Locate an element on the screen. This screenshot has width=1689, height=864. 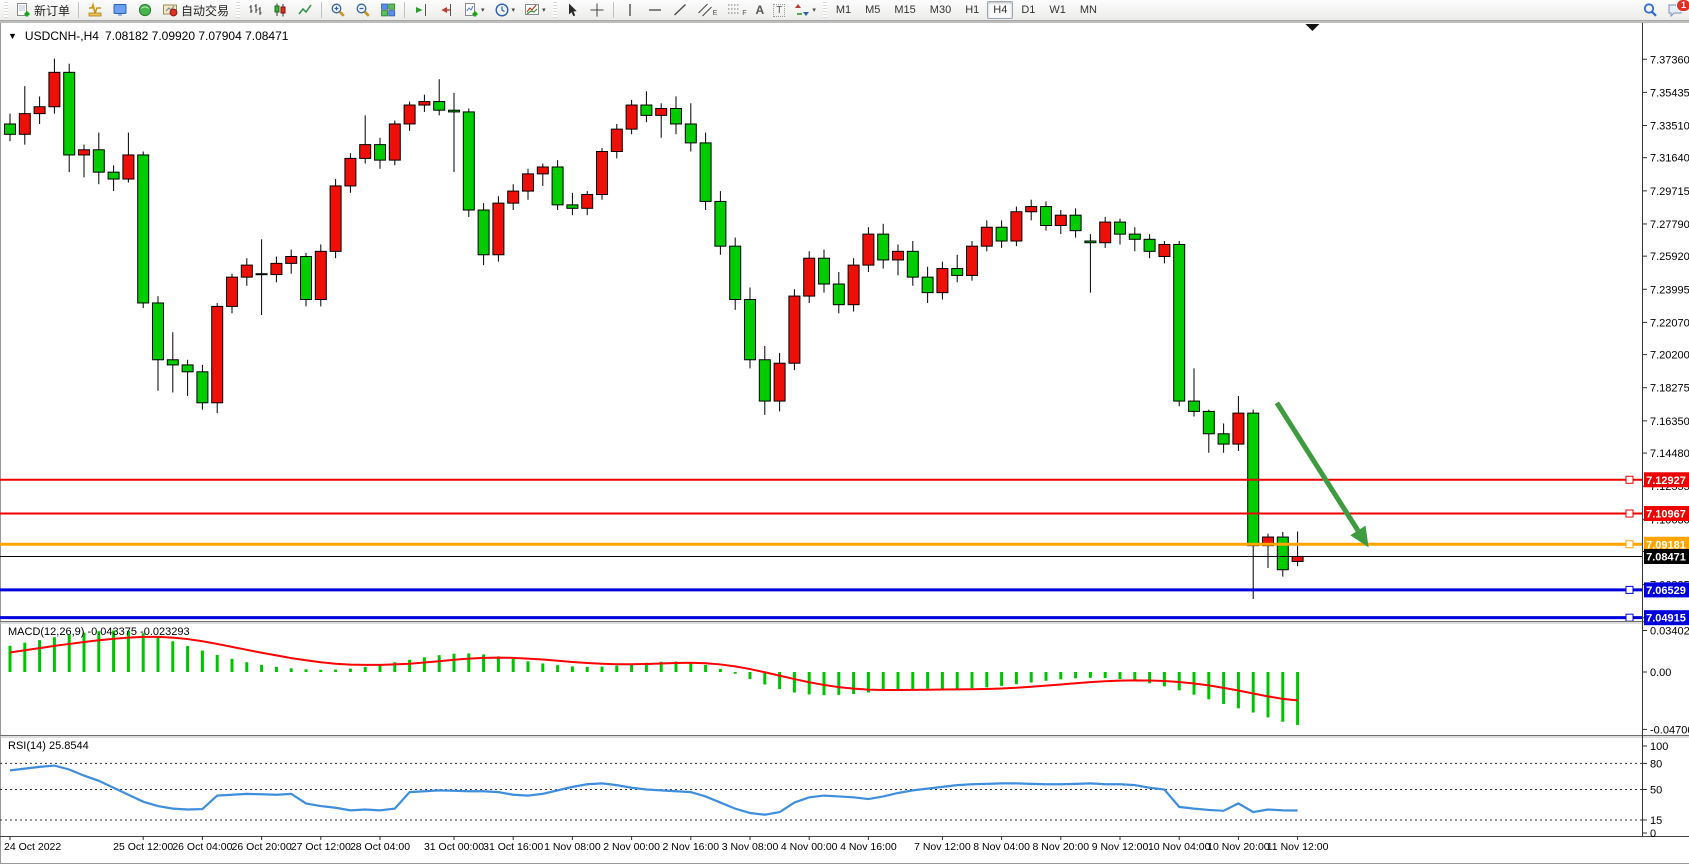
timeframe-M15: M15 is located at coordinates (904, 10).